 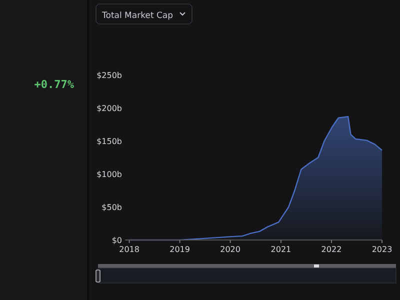 I want to click on chart-title: Total Market Cap, so click(x=137, y=16).